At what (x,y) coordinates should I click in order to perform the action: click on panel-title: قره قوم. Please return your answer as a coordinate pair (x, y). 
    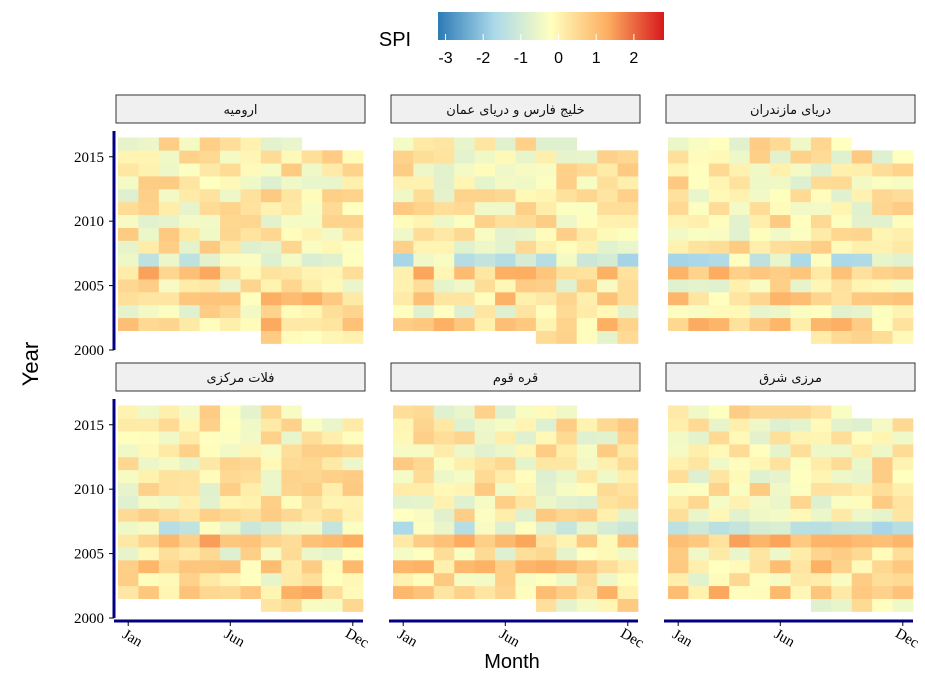
    Looking at the image, I should click on (515, 378).